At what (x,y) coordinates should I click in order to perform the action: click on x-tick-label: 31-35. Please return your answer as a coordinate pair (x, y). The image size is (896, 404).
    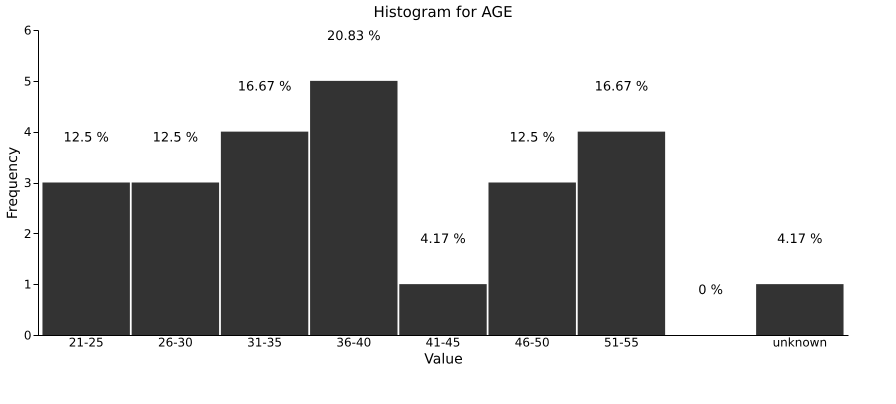
    Looking at the image, I should click on (264, 343).